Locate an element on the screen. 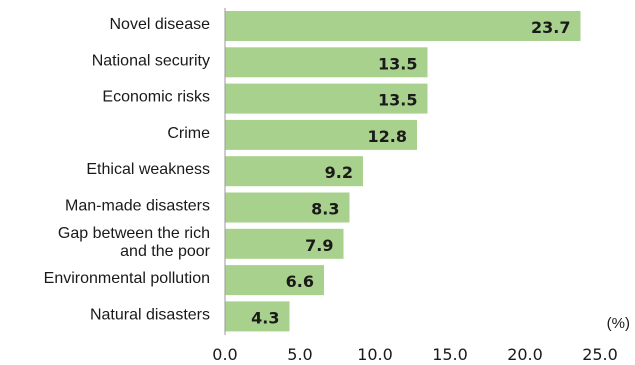  value-label-4: 9.2 is located at coordinates (339, 172).